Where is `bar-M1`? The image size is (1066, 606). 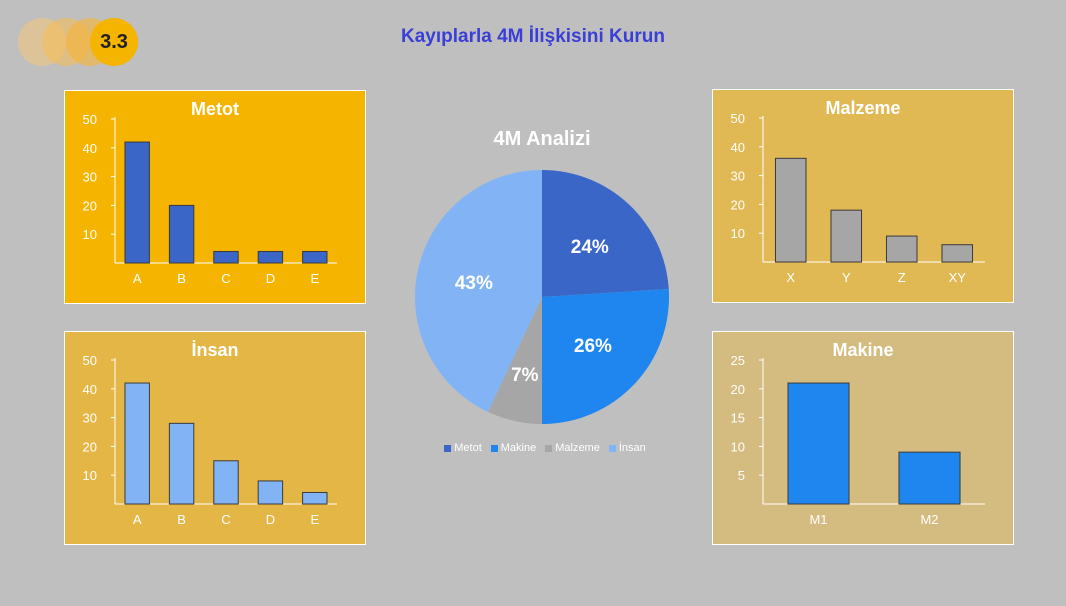 bar-M1 is located at coordinates (818, 443).